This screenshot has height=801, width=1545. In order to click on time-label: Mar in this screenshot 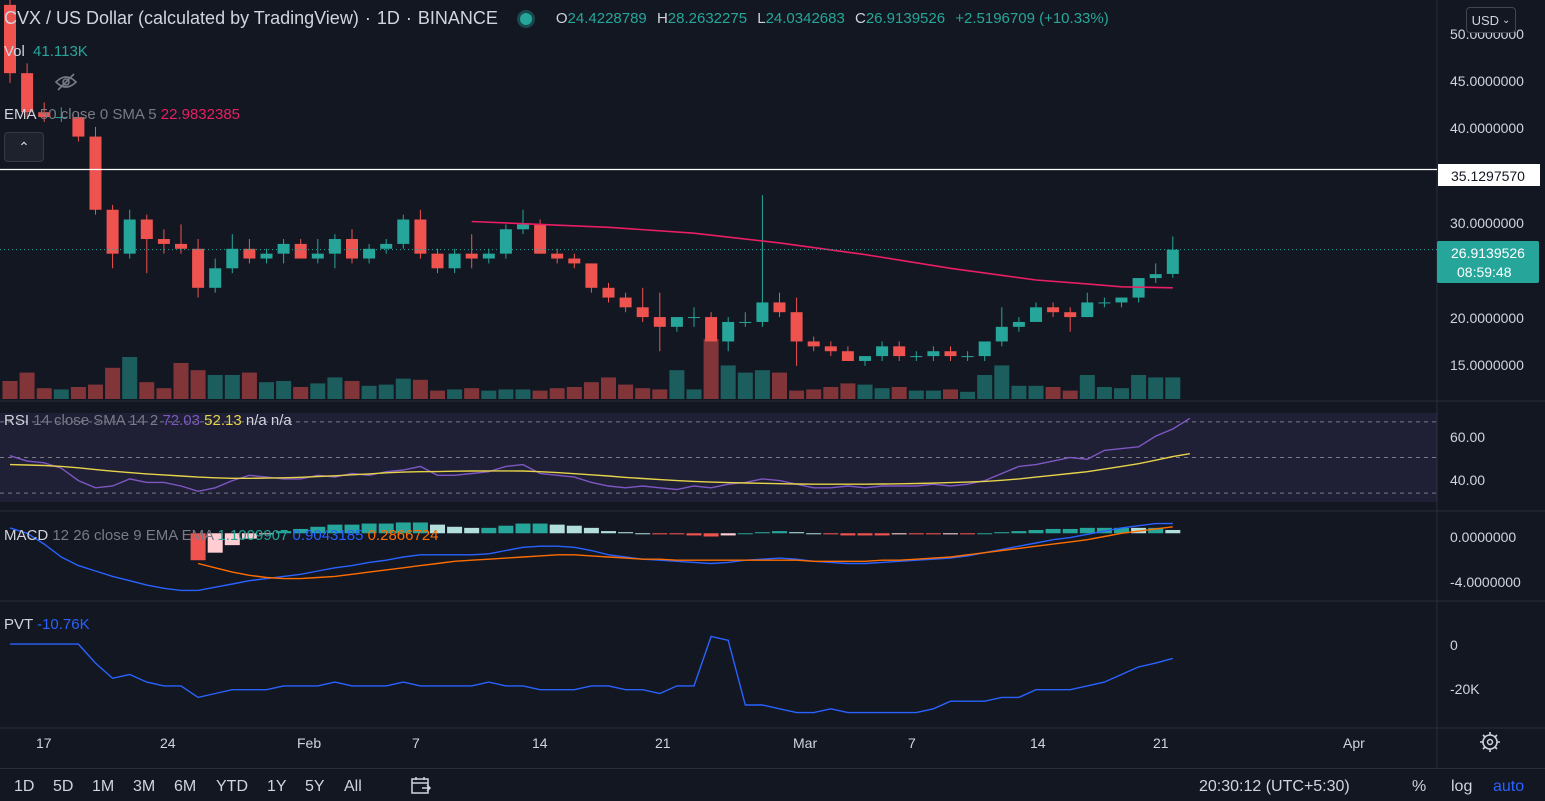, I will do `click(805, 743)`.